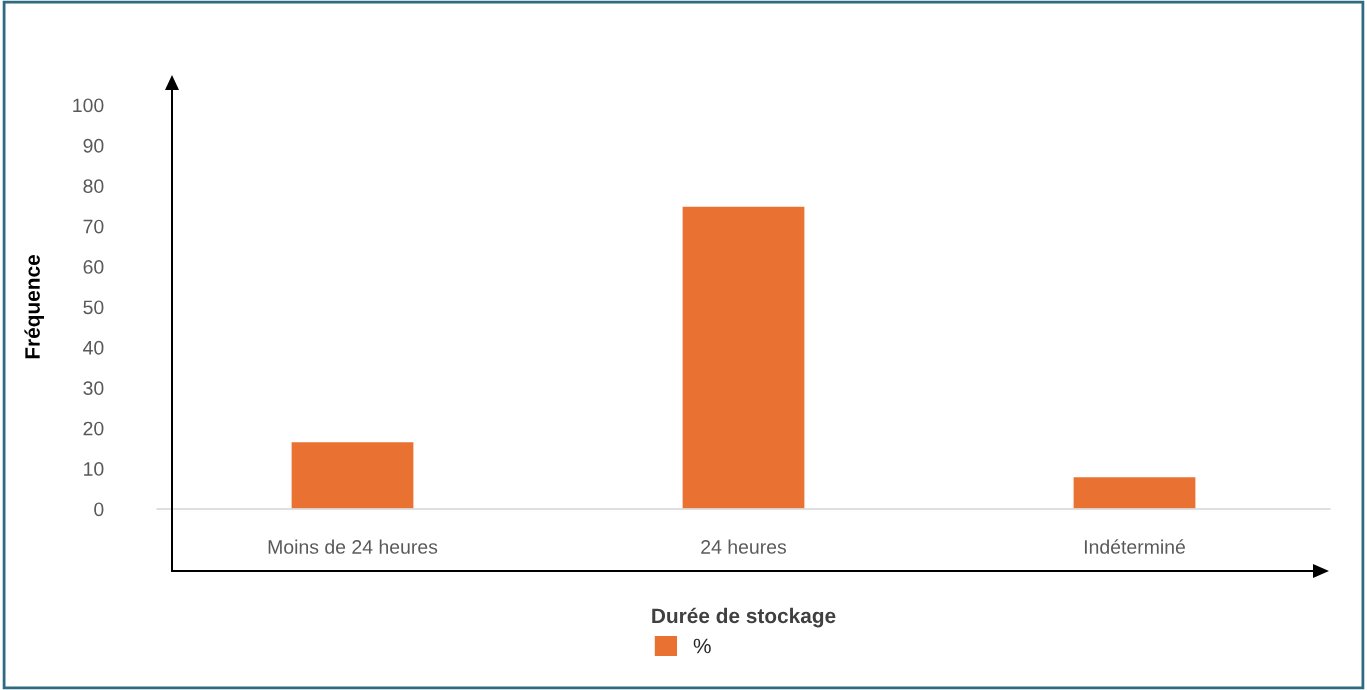 The image size is (1367, 690). What do you see at coordinates (99, 509) in the screenshot?
I see `y-tick-label: 0` at bounding box center [99, 509].